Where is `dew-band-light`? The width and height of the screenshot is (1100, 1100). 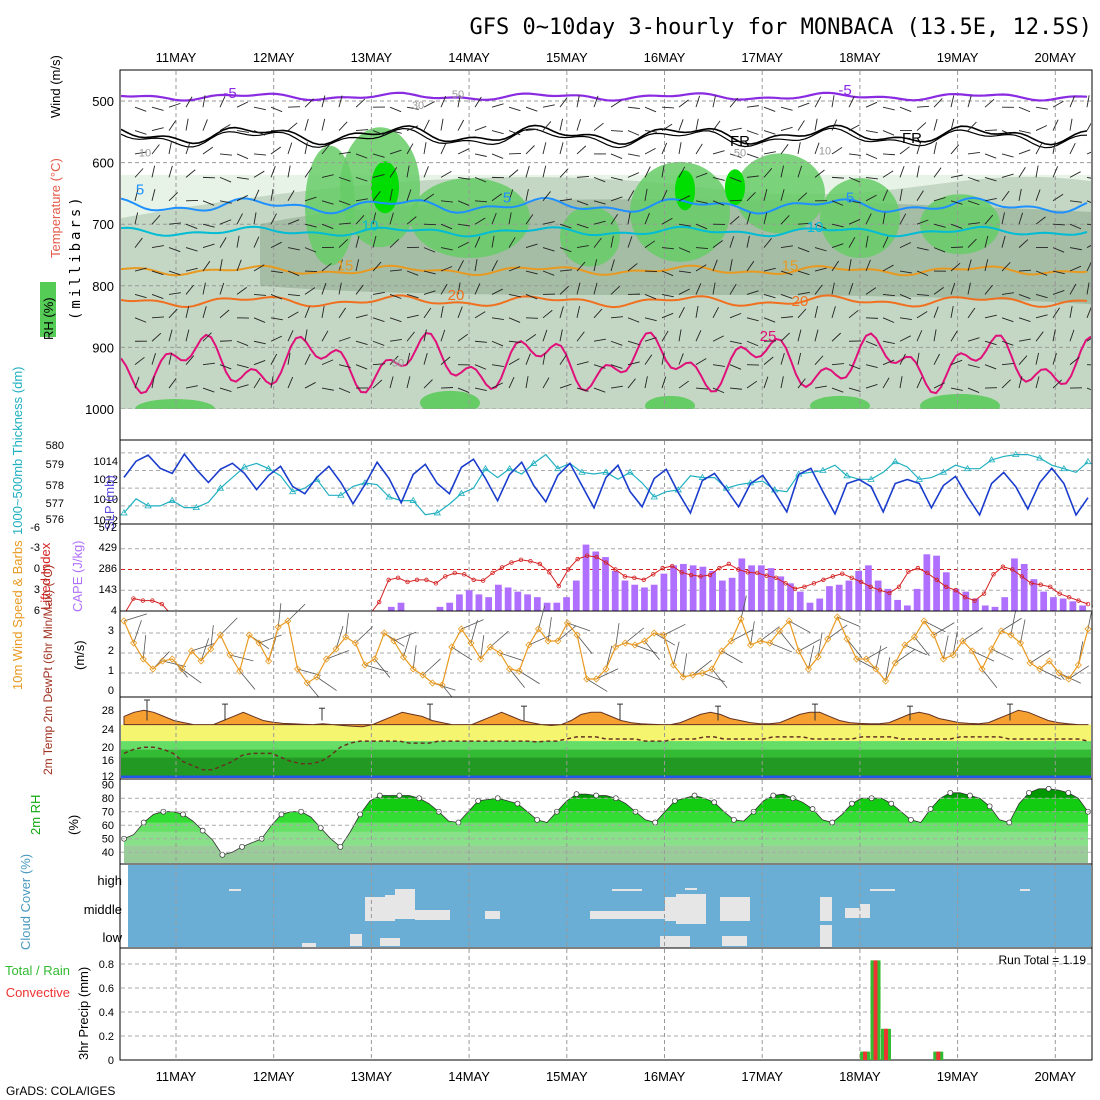
dew-band-light is located at coordinates (606, 745).